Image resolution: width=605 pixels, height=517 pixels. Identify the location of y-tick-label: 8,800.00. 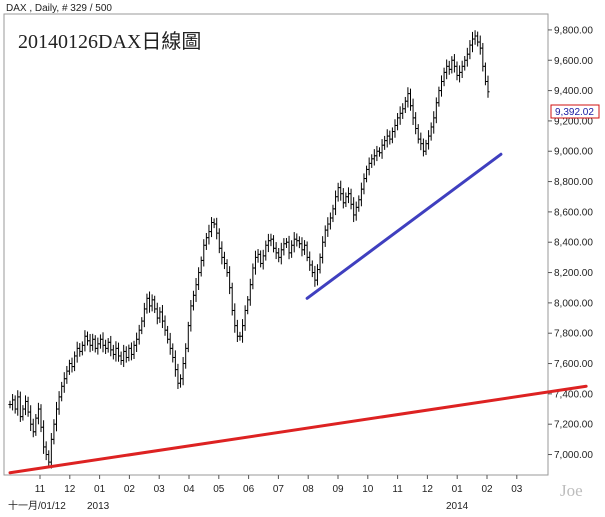
(573, 182).